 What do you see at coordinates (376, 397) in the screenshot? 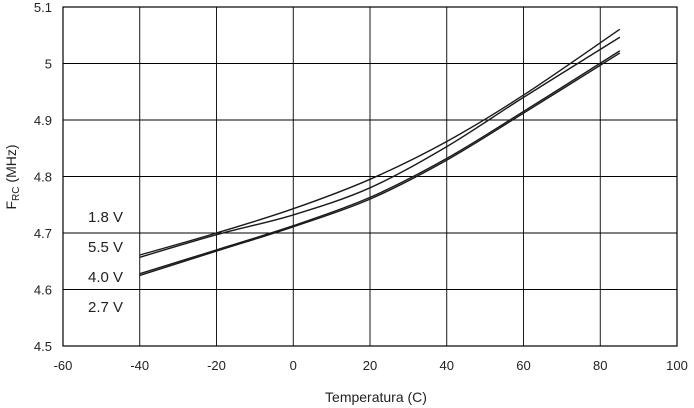
I see `x-axis-title: Temperatura (C)` at bounding box center [376, 397].